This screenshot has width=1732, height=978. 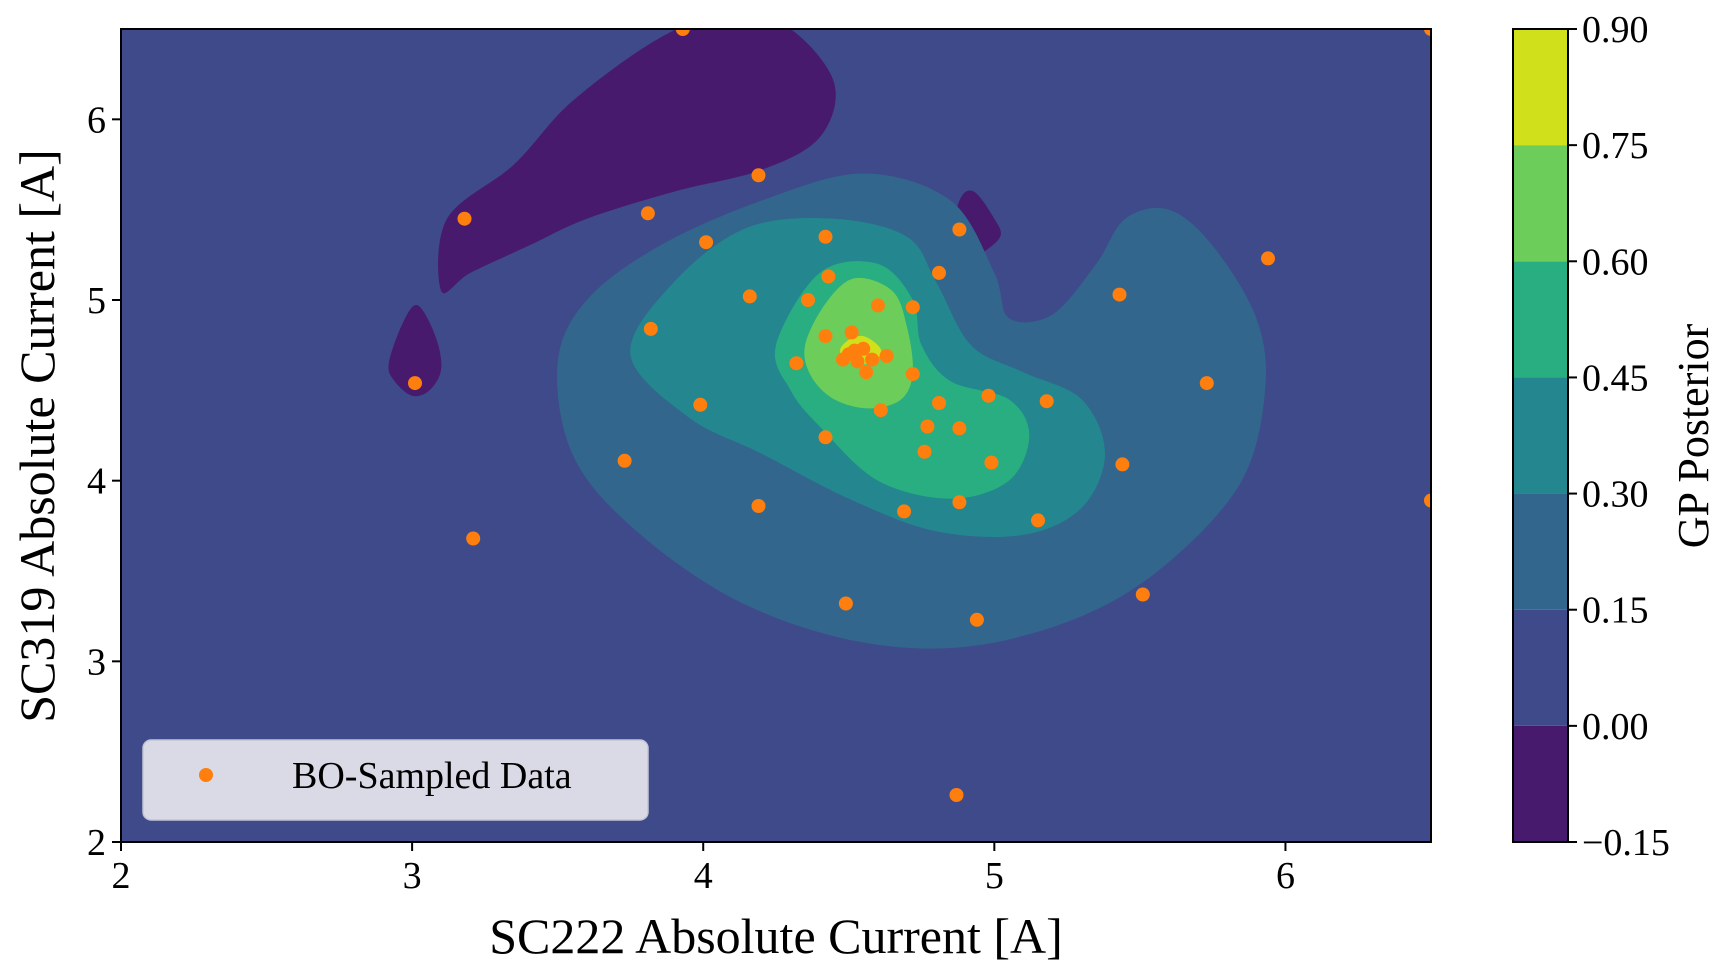 I want to click on x-tick-label: 2, so click(x=121, y=876).